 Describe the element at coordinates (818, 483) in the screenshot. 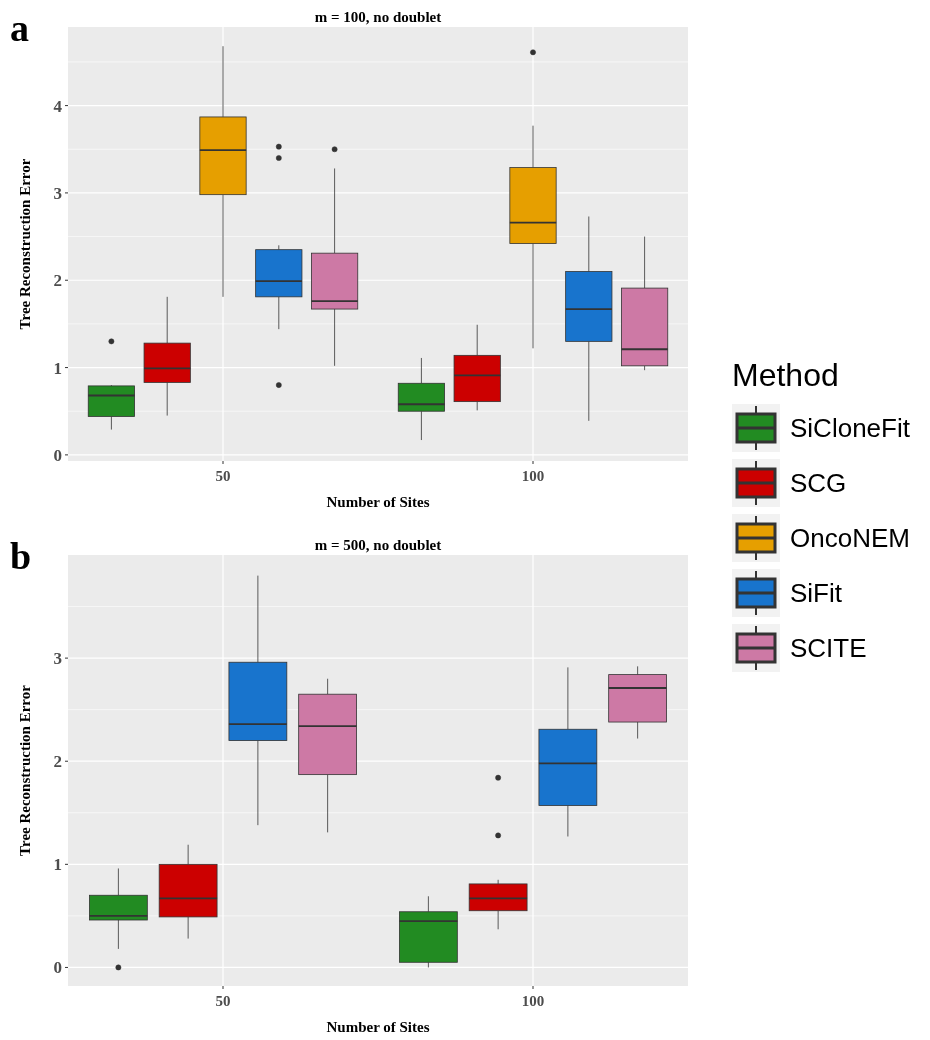

I see `legend-label: SCG` at that location.